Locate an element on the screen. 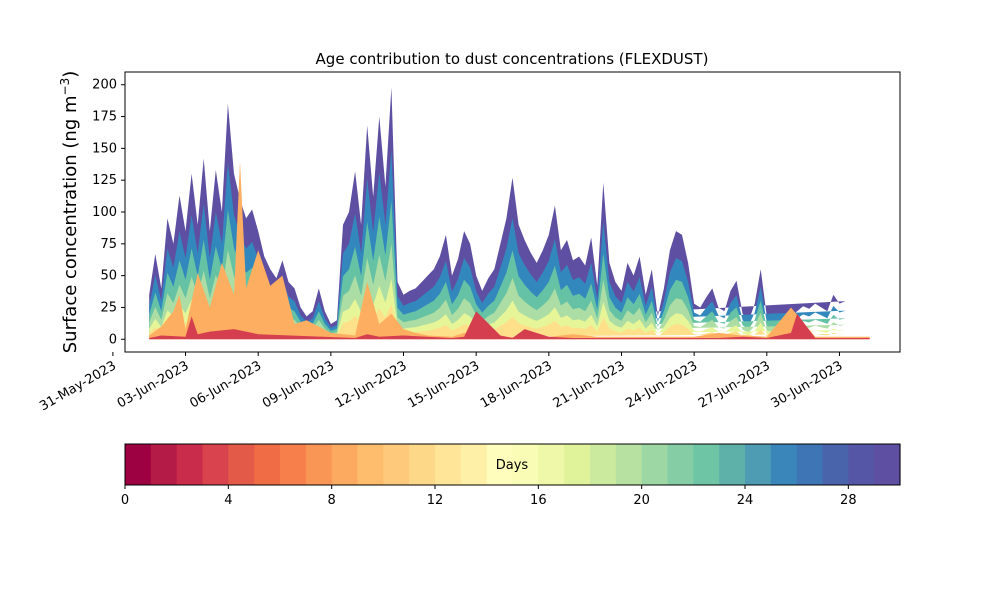 This screenshot has height=600, width=1000. colorbar: 0 4 8 12 16 20 24 28 is located at coordinates (511, 475).